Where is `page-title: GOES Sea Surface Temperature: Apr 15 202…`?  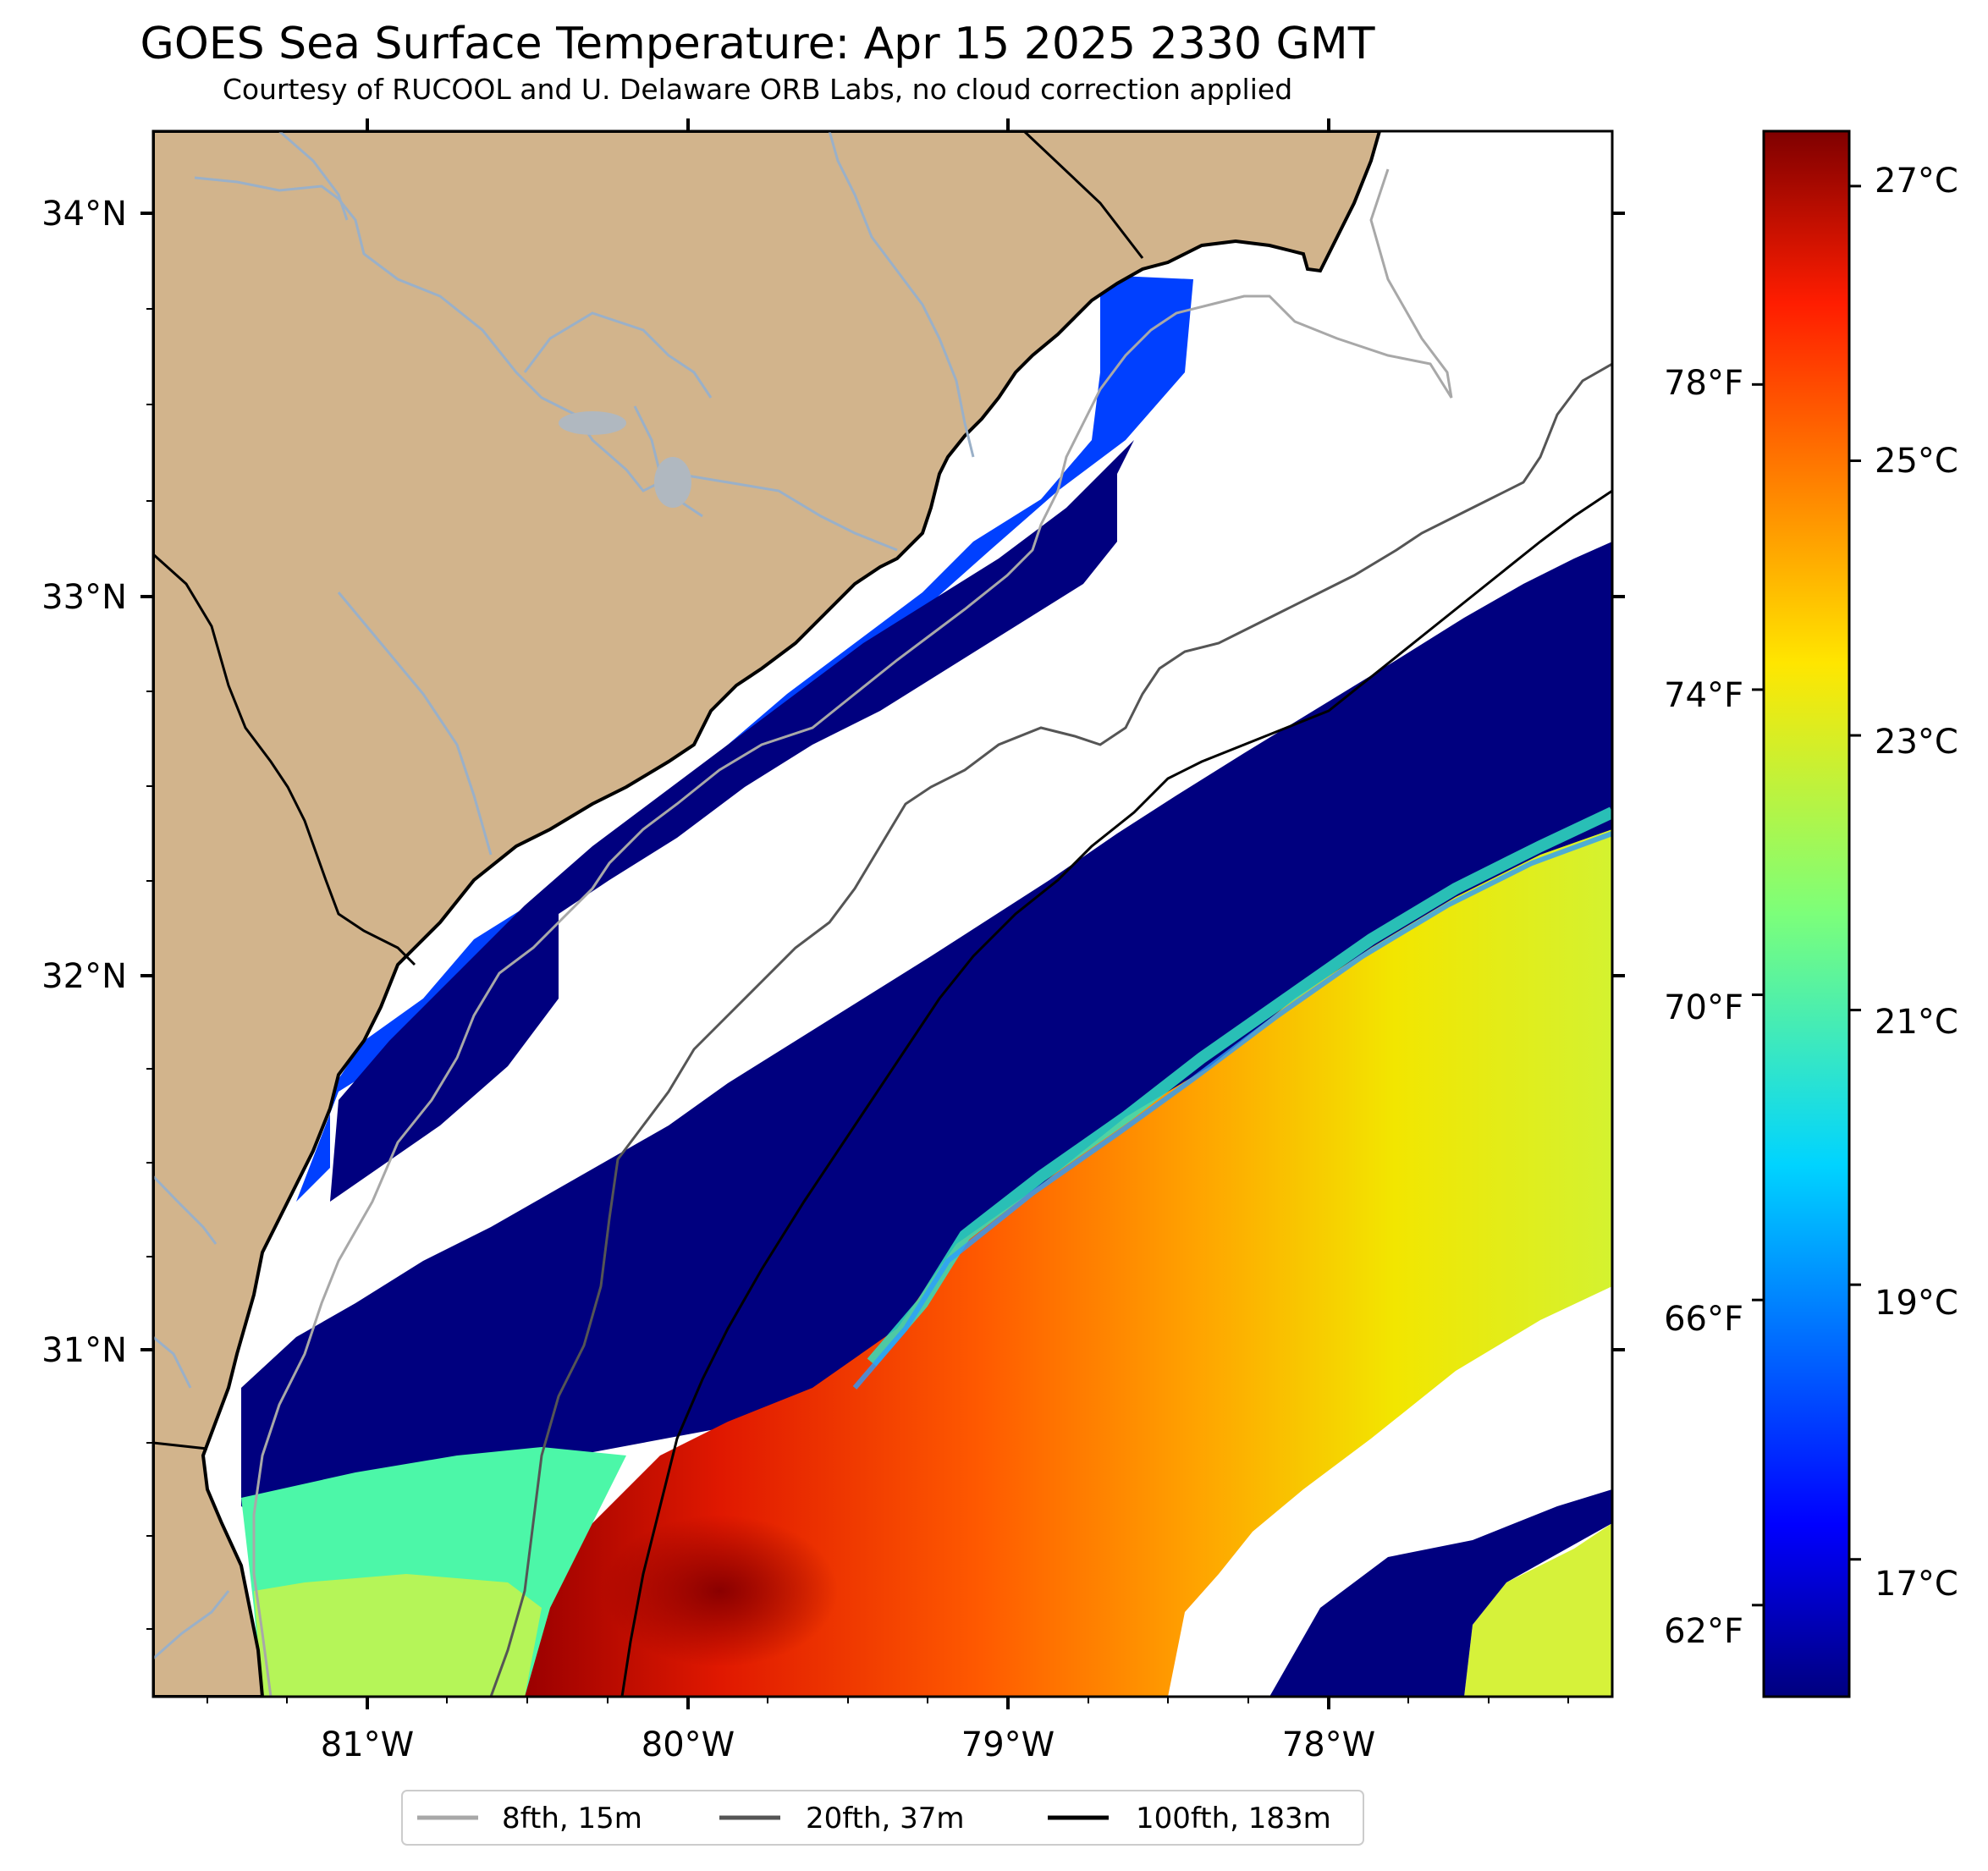
page-title: GOES Sea Surface Temperature: Apr 15 202… is located at coordinates (757, 44).